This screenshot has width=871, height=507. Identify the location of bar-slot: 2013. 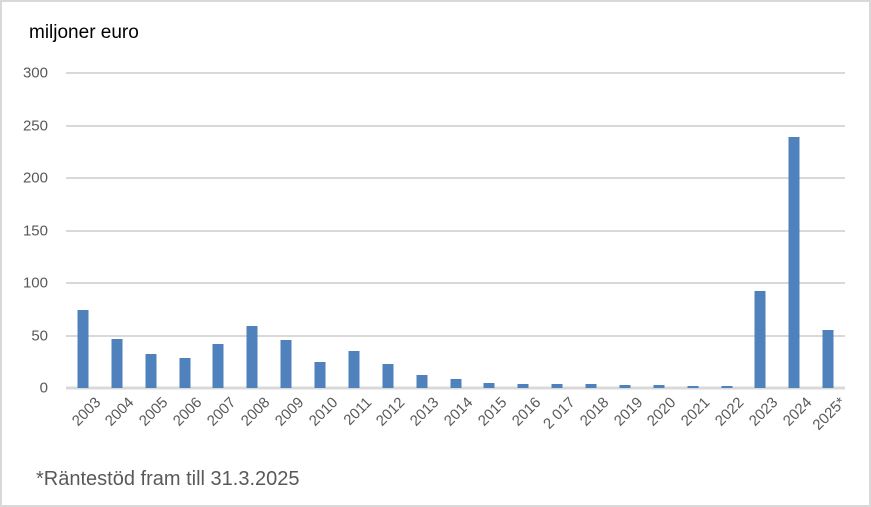
(424, 251).